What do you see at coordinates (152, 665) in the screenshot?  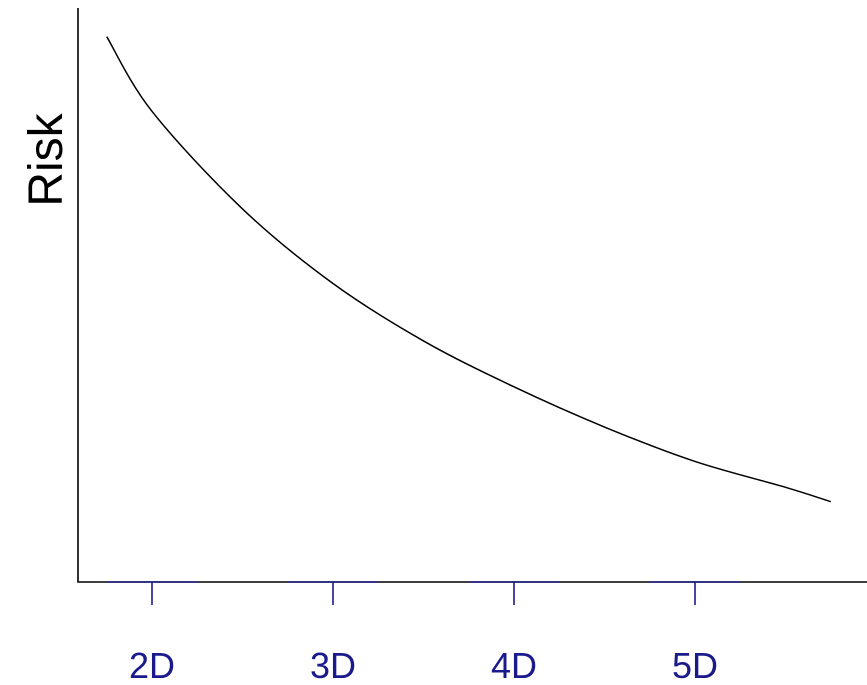 I see `x-tick-label: 2D` at bounding box center [152, 665].